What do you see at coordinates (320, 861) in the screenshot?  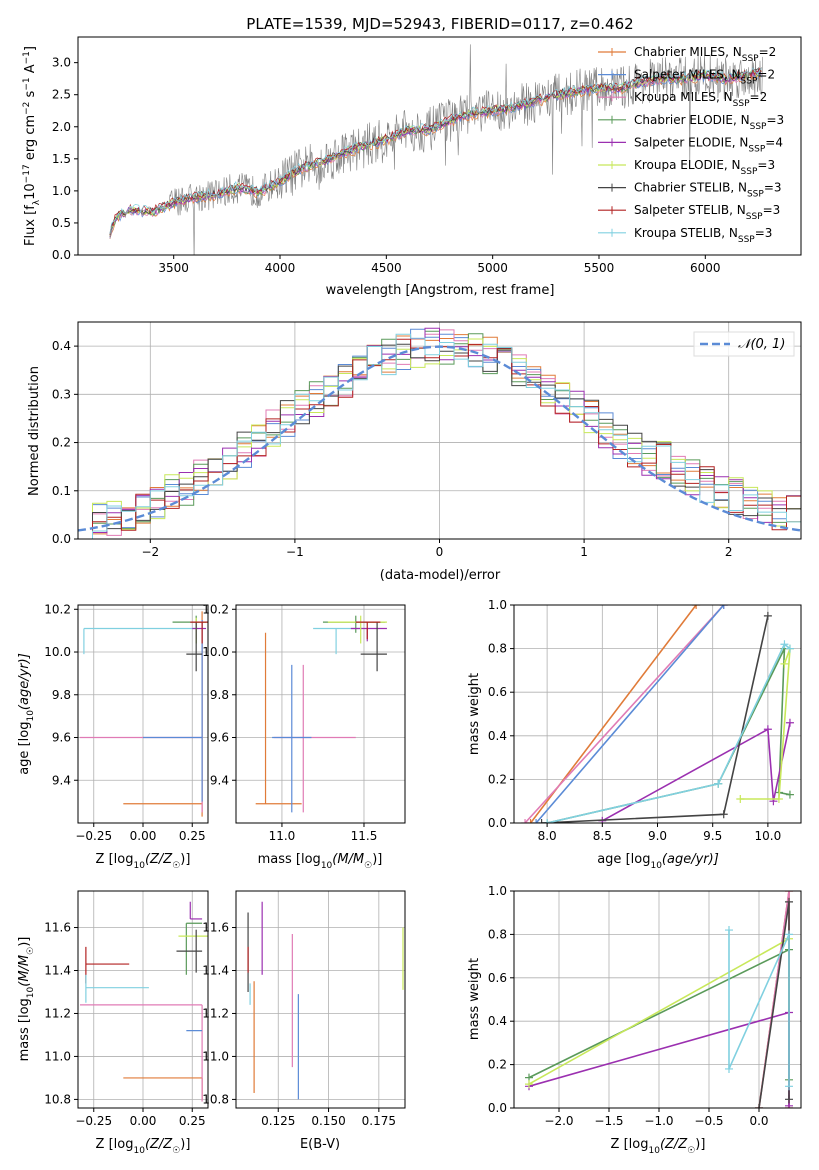 I see `x-axis-label: mass [log10(M/M☉)]` at bounding box center [320, 861].